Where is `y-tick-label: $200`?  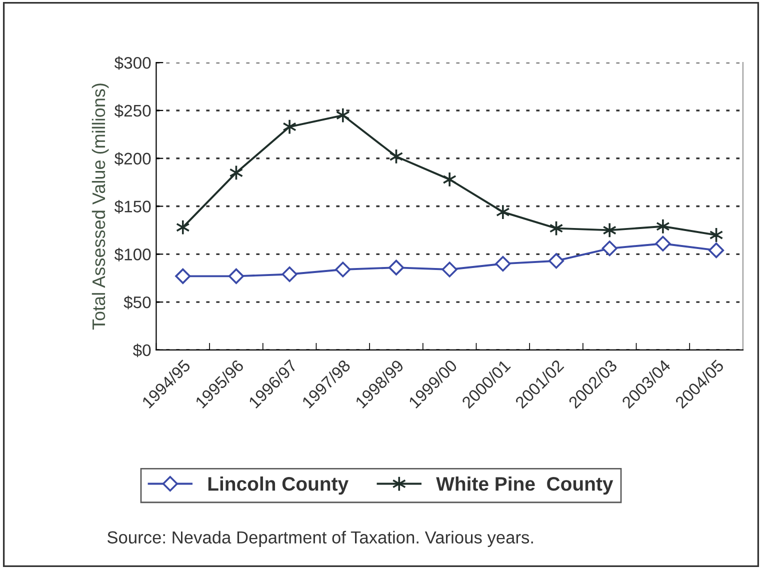 y-tick-label: $200 is located at coordinates (132, 159).